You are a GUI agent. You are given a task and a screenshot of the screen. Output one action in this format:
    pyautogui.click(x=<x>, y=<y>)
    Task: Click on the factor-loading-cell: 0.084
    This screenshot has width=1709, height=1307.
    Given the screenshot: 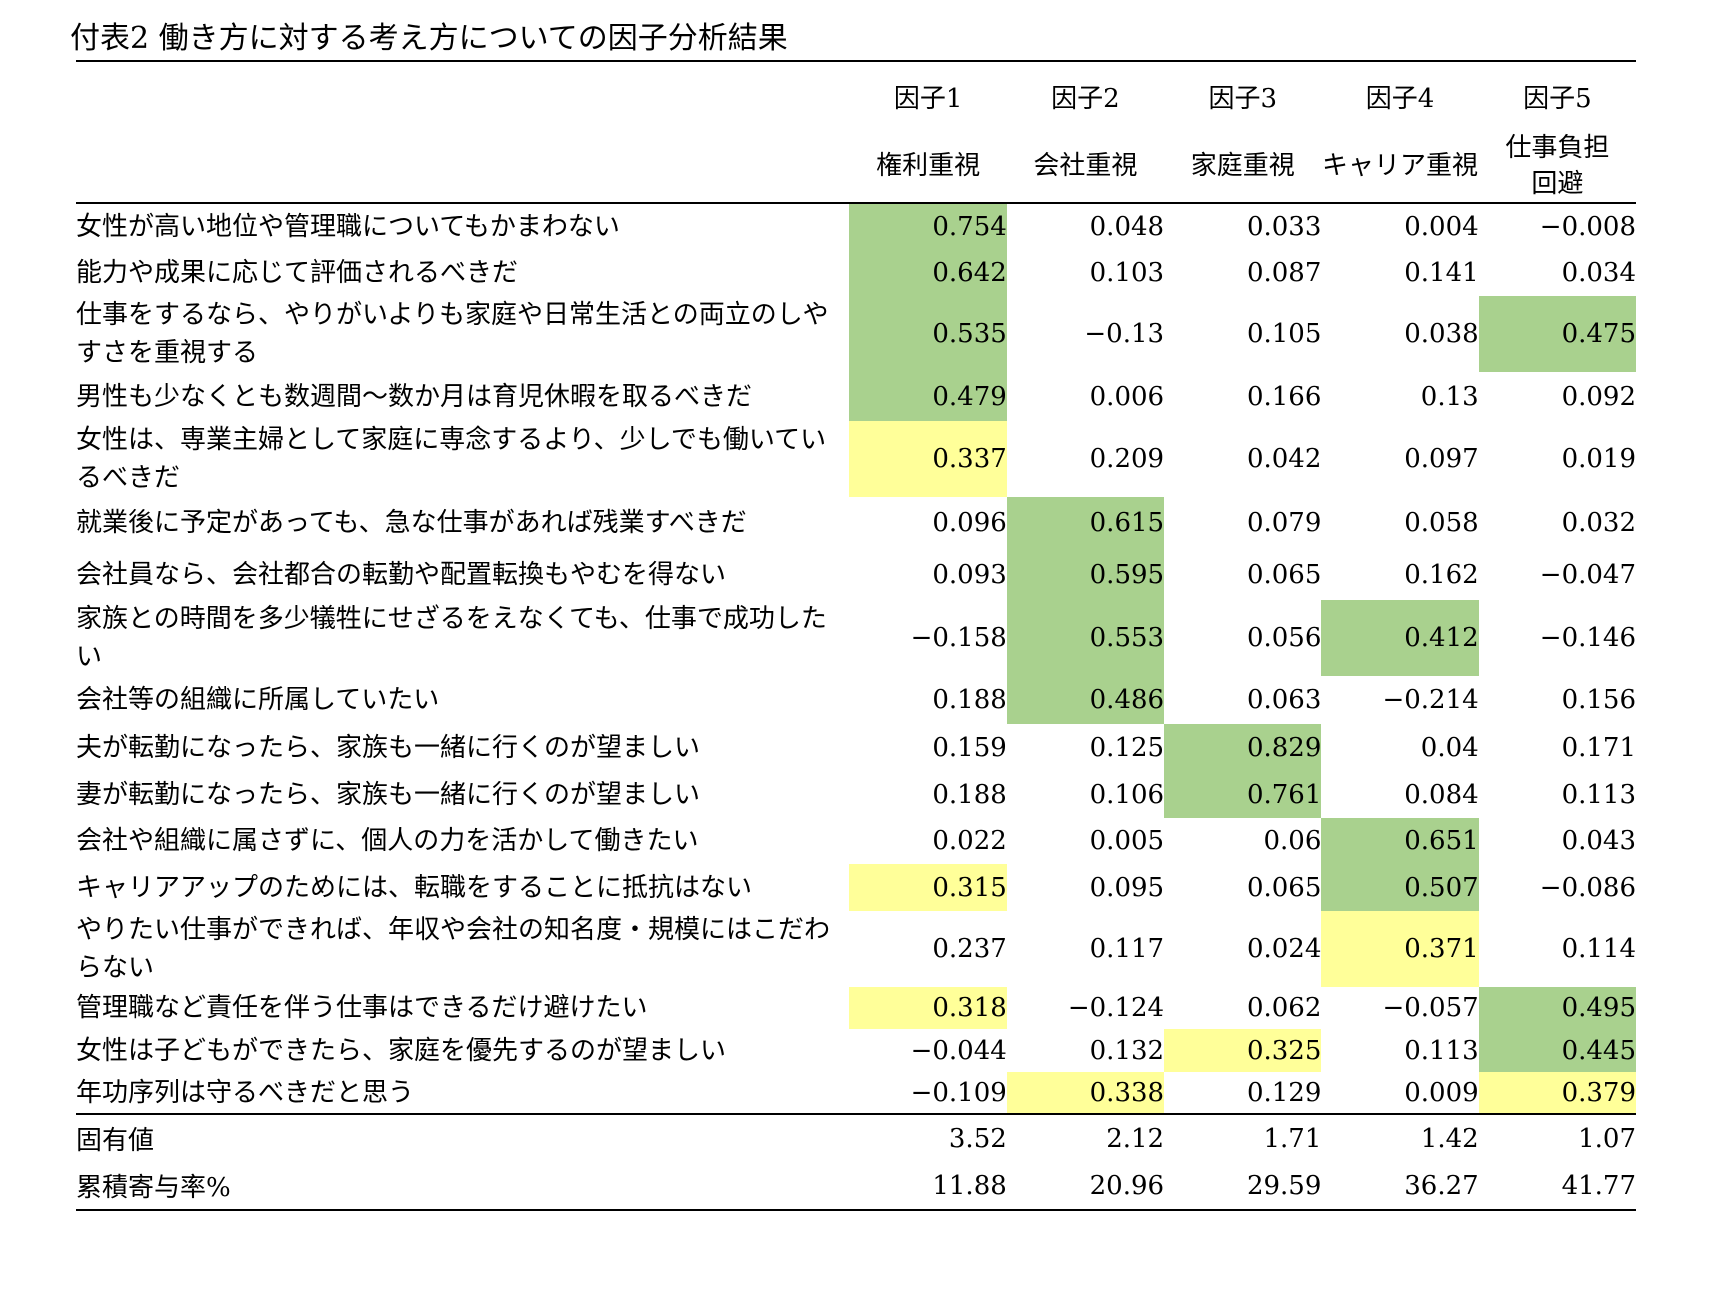 What is the action you would take?
    pyautogui.click(x=1441, y=794)
    